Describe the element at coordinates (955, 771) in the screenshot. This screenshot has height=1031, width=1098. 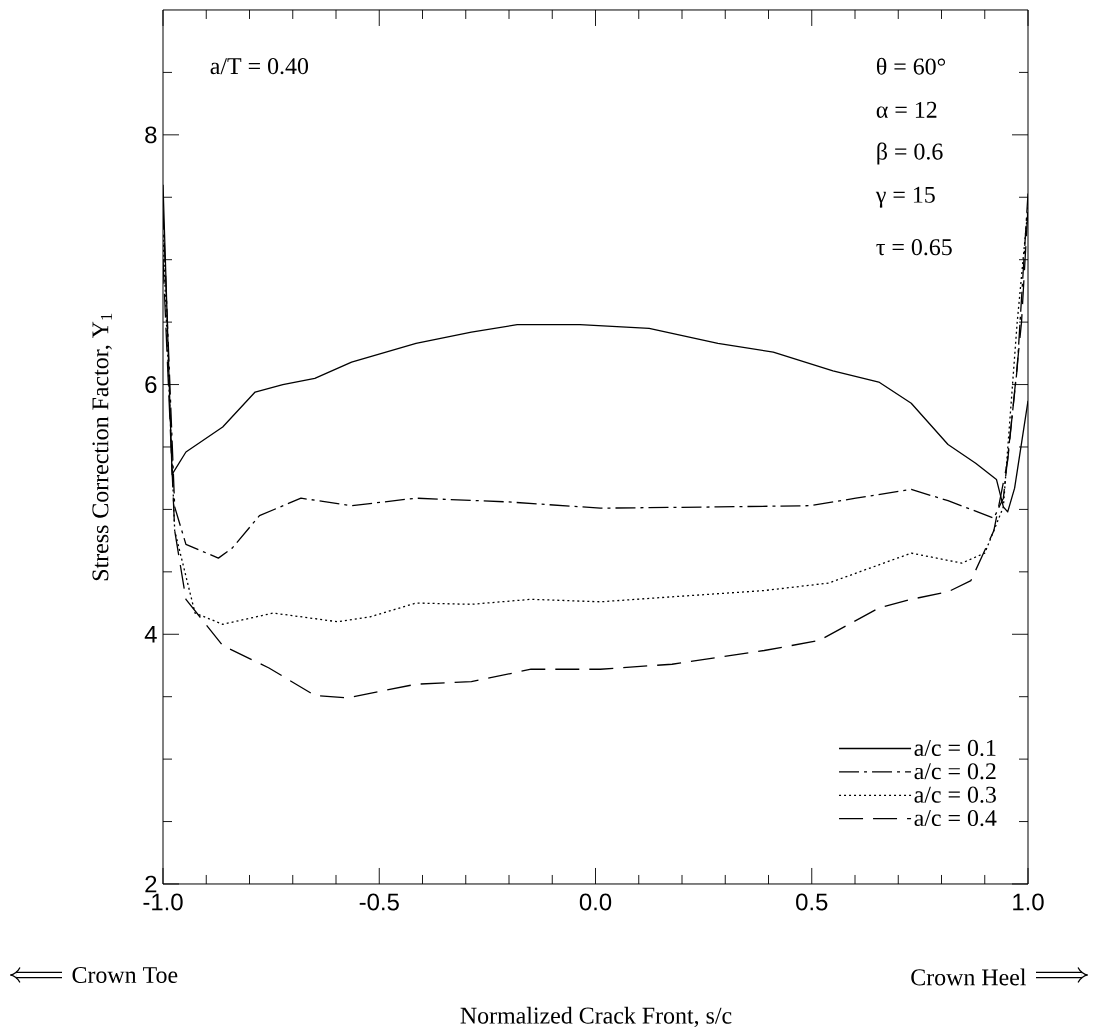
I see `legend-label: a/c = 0.2` at that location.